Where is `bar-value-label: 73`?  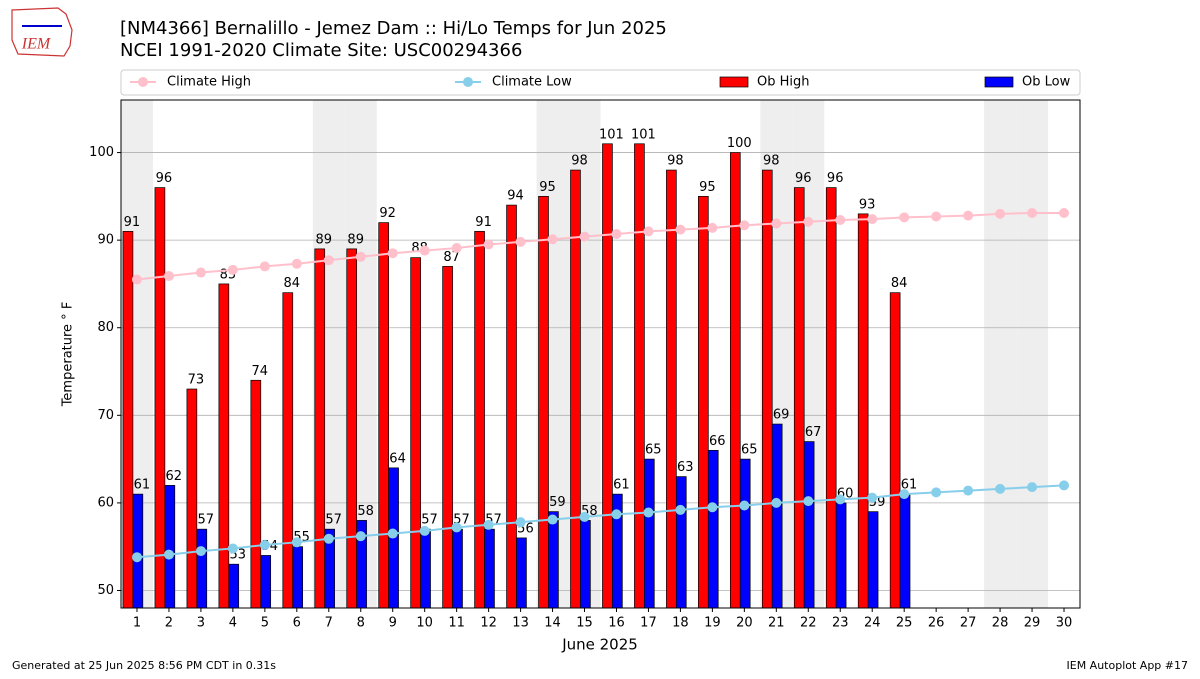 bar-value-label: 73 is located at coordinates (196, 380).